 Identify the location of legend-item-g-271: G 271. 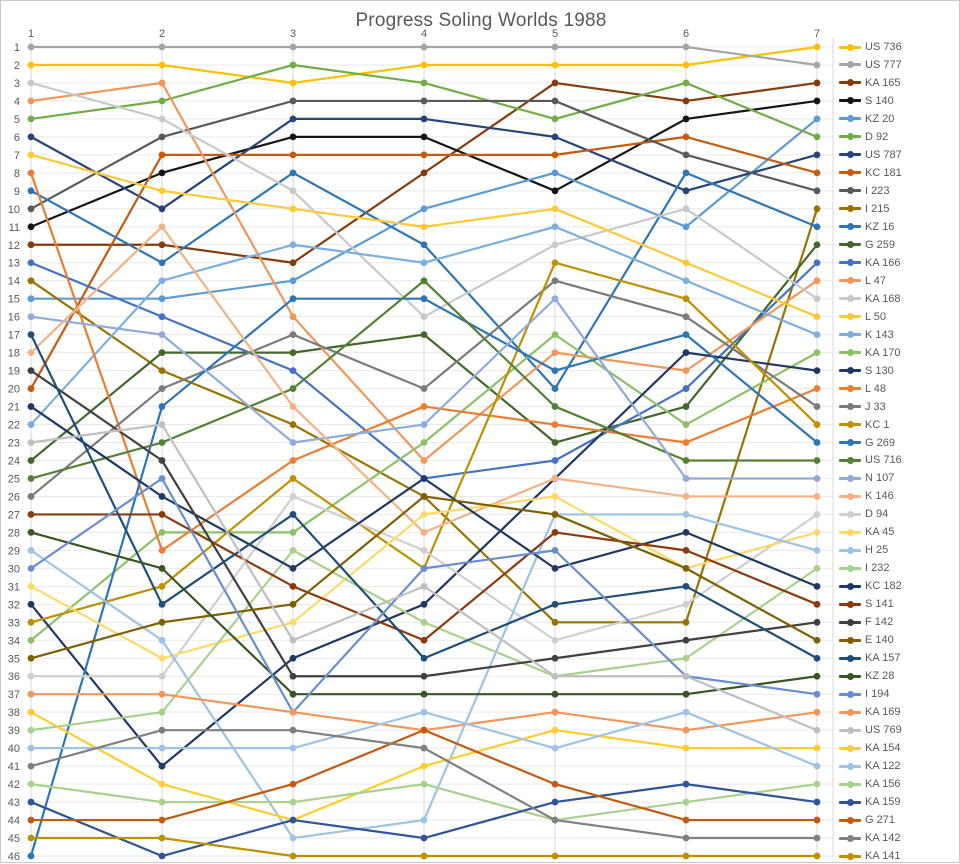
(867, 820).